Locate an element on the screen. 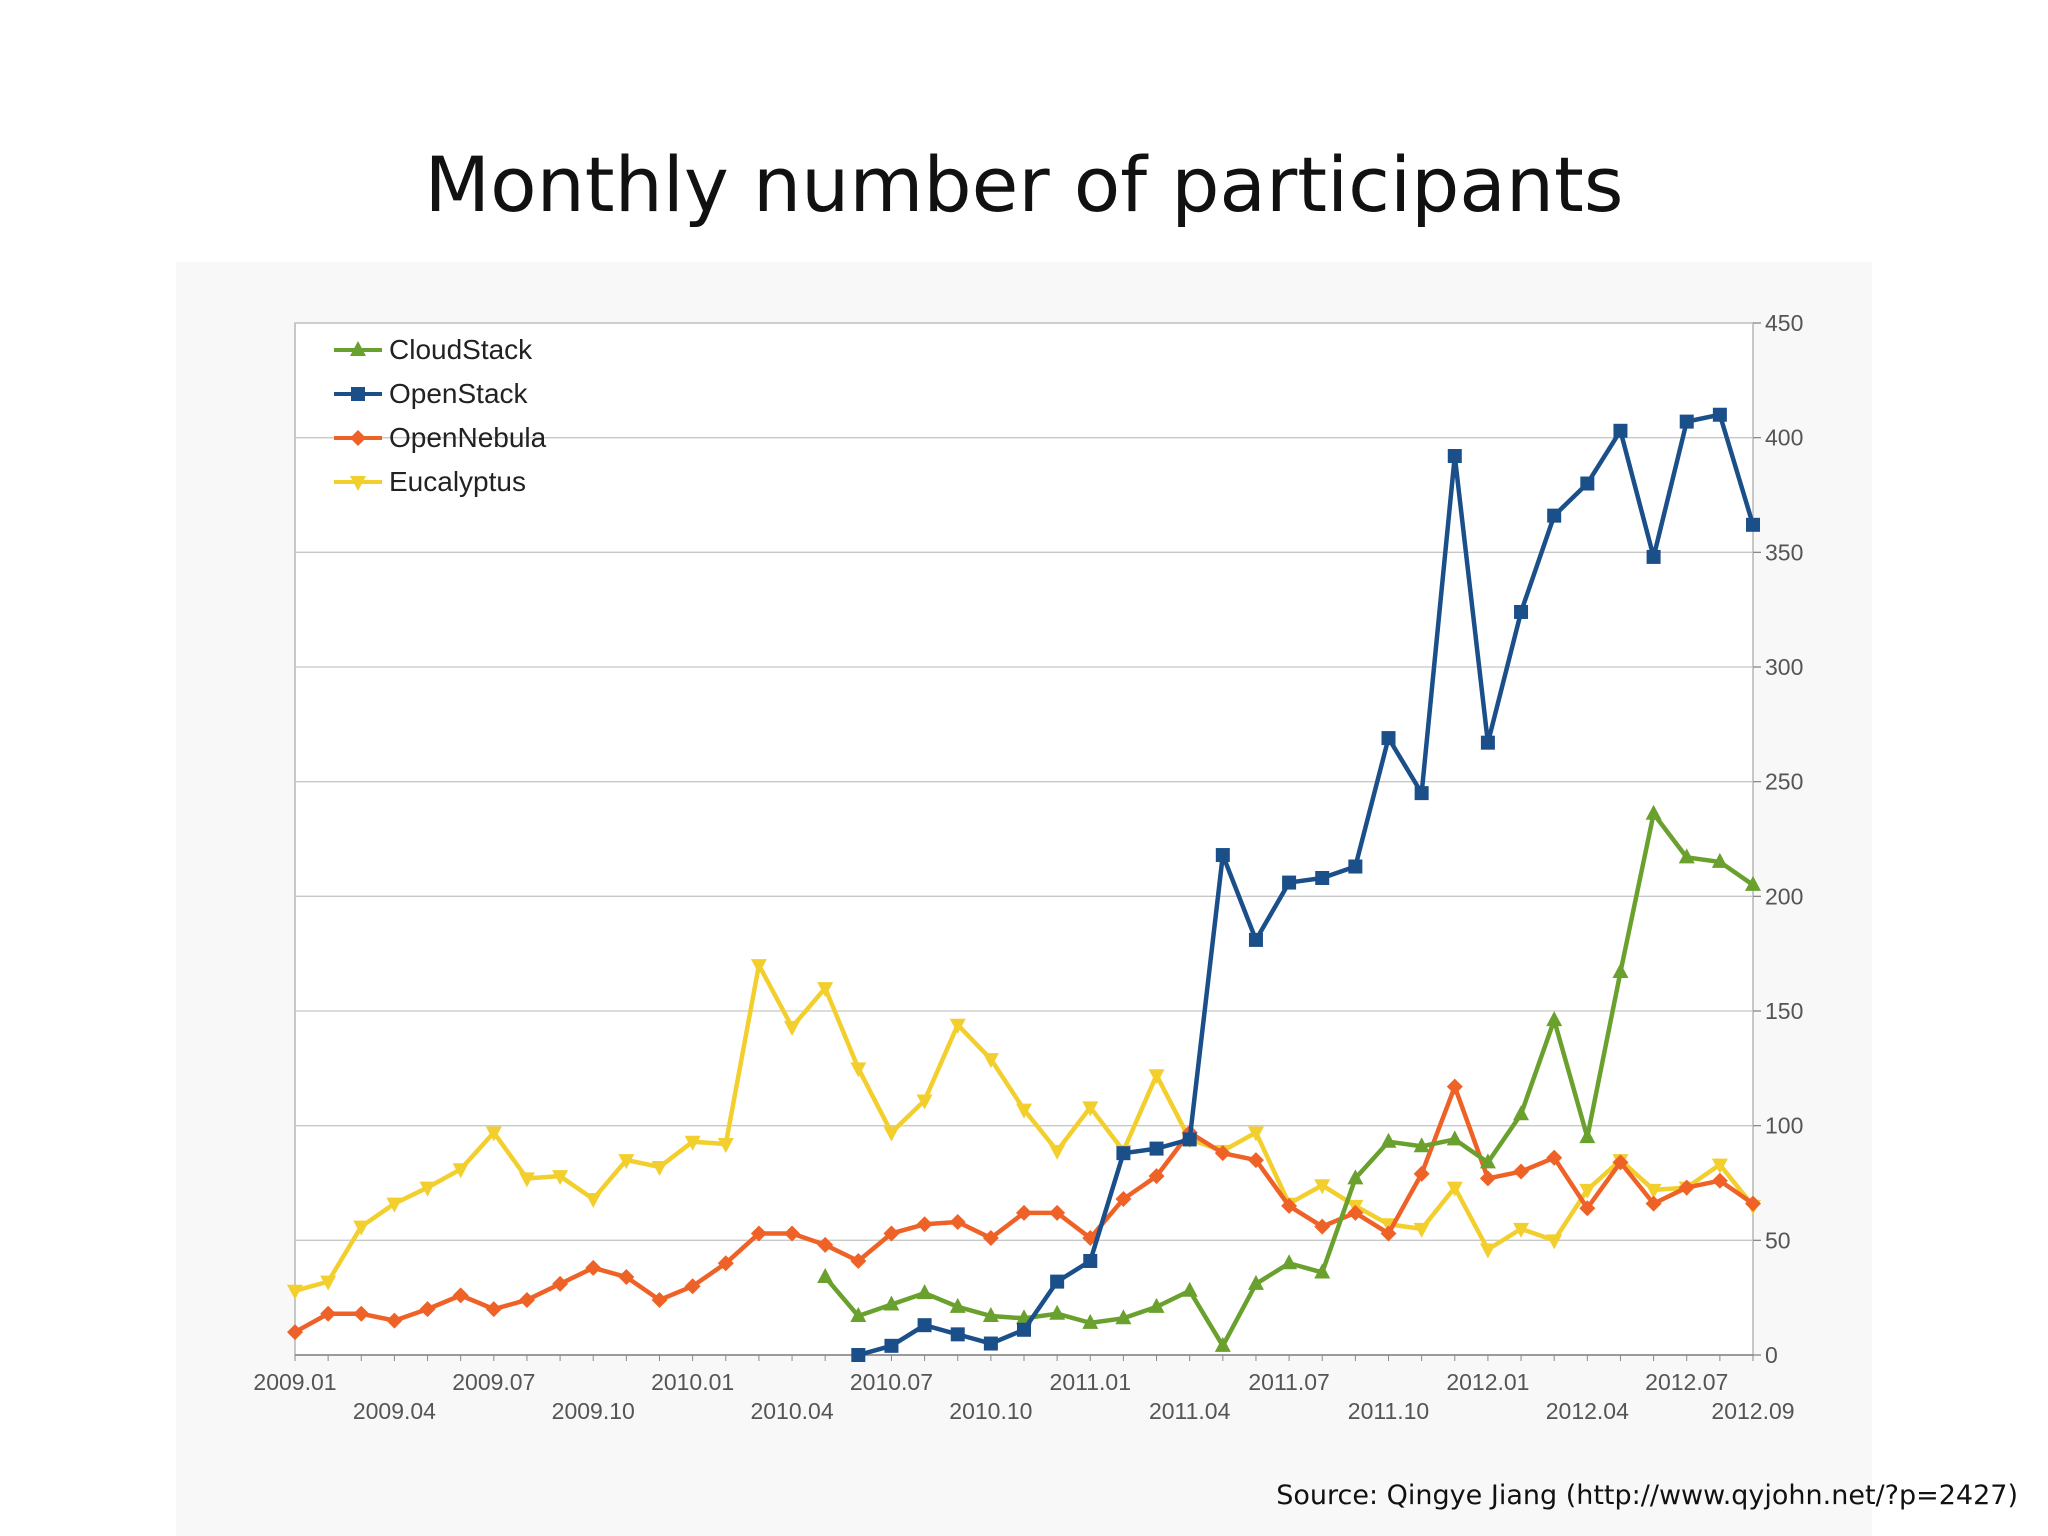  y-tick-label: 150 is located at coordinates (1784, 1011).